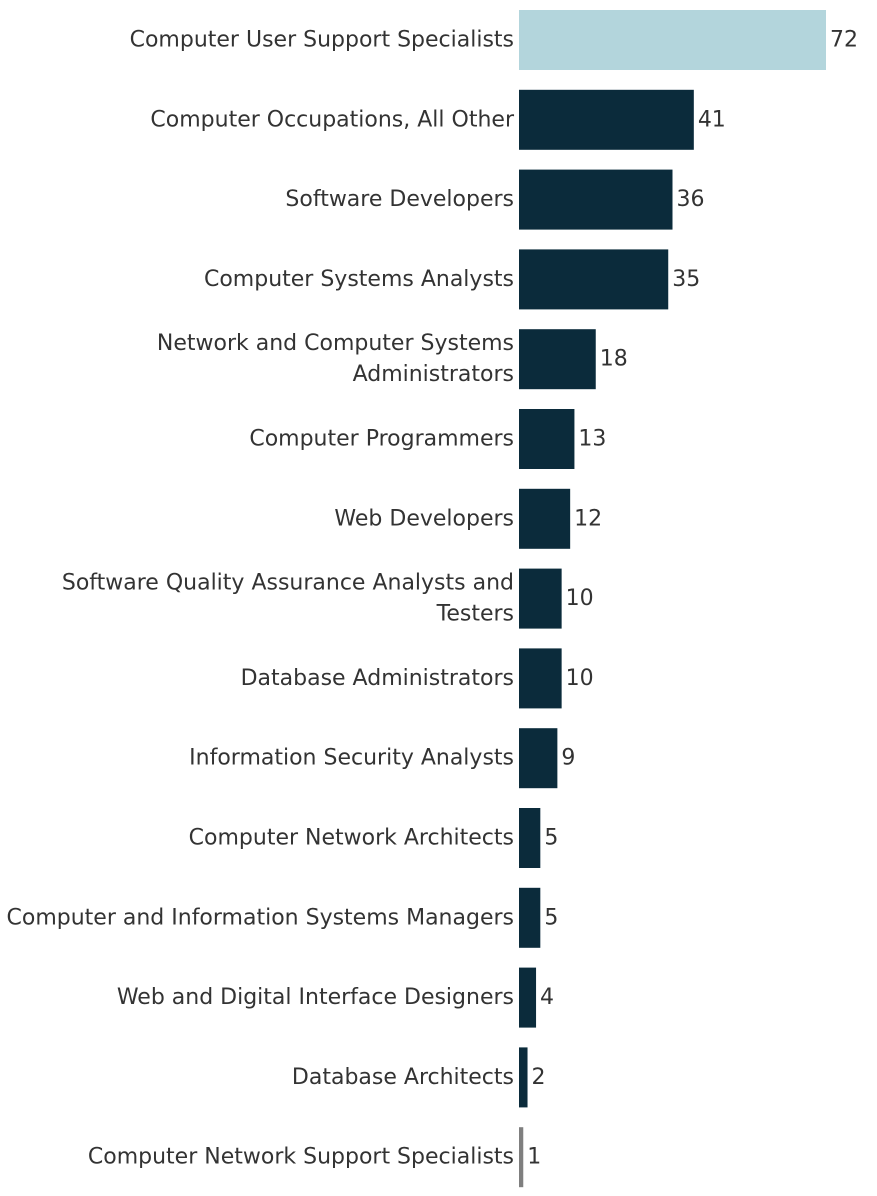  Describe the element at coordinates (844, 40) in the screenshot. I see `value-label-0: 72` at that location.